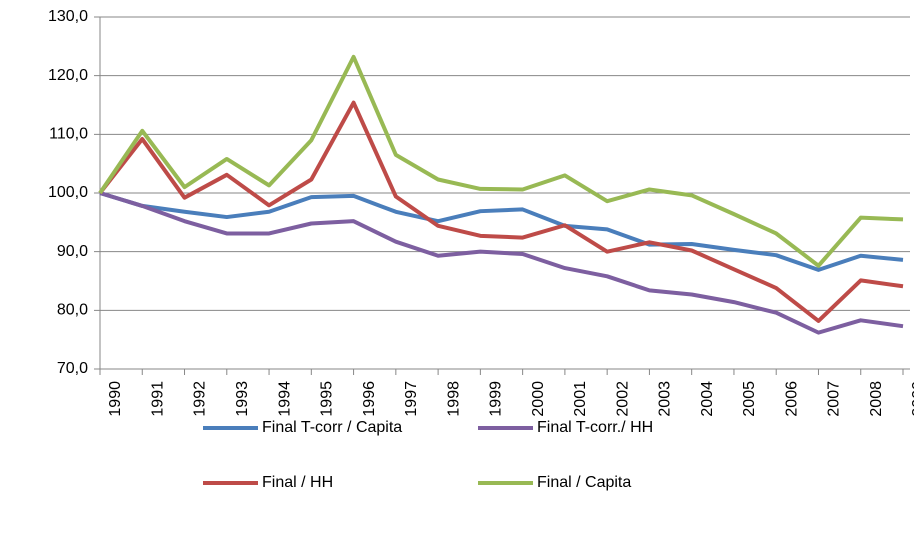  What do you see at coordinates (912, 399) in the screenshot?
I see `x-tick-label: 2009` at bounding box center [912, 399].